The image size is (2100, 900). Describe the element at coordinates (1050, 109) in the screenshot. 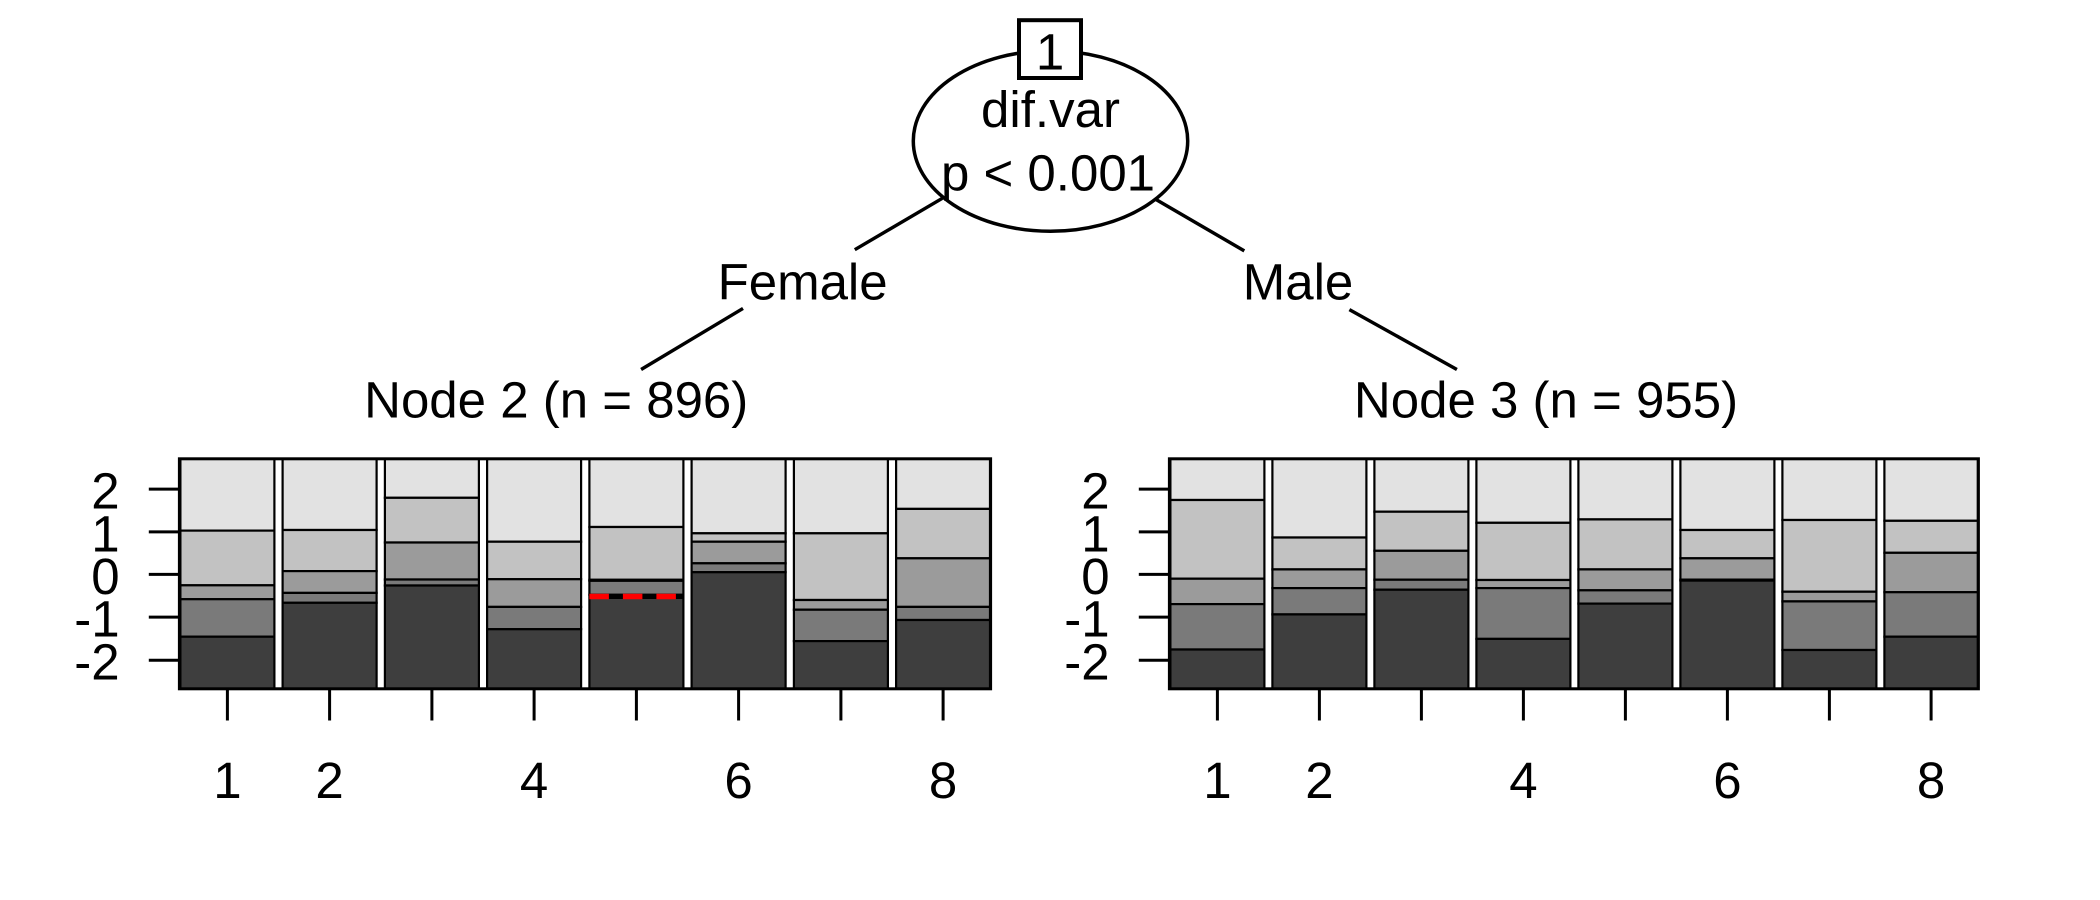

I see `svg-text: dif.var` at that location.